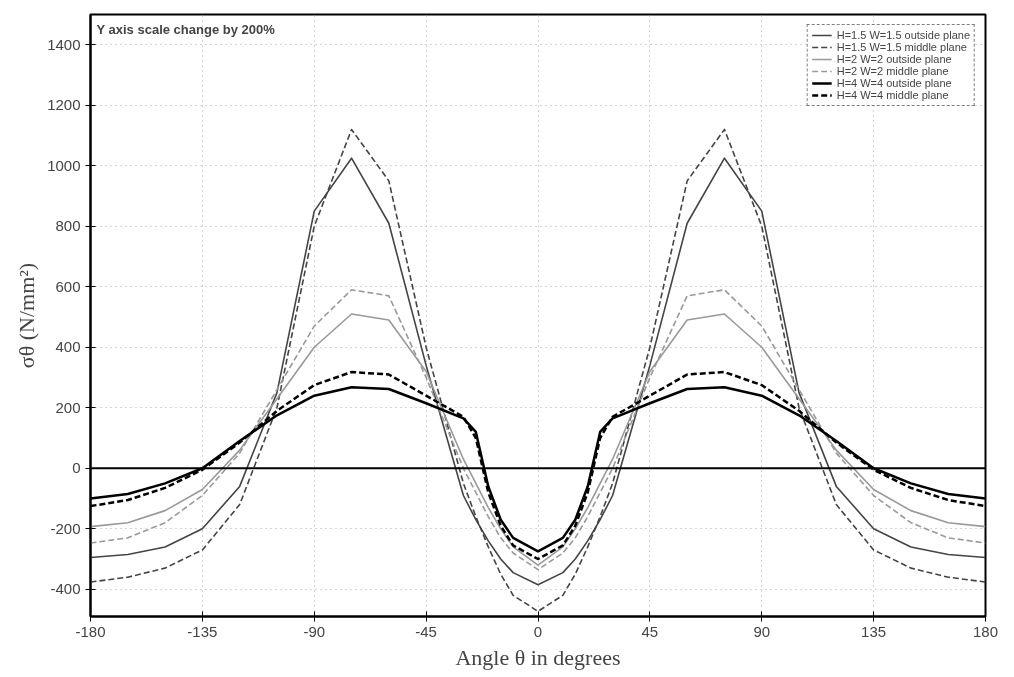 Image resolution: width=1014 pixels, height=677 pixels. Describe the element at coordinates (894, 59) in the screenshot. I see `legend-label: H=2 W=2 outside plane` at that location.